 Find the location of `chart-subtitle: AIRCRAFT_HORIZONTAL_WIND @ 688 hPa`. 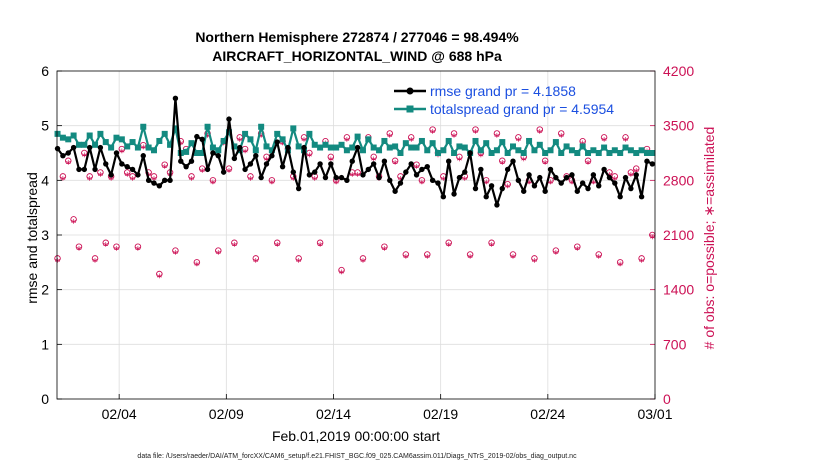

chart-subtitle: AIRCRAFT_HORIZONTAL_WIND @ 688 hPa is located at coordinates (357, 56).